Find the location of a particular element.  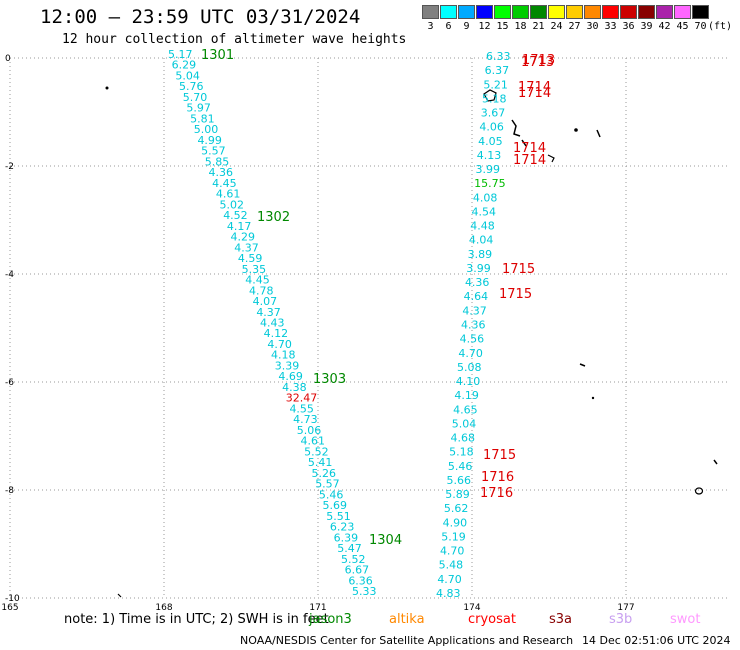

pass-id-label: 1303 is located at coordinates (329, 379).